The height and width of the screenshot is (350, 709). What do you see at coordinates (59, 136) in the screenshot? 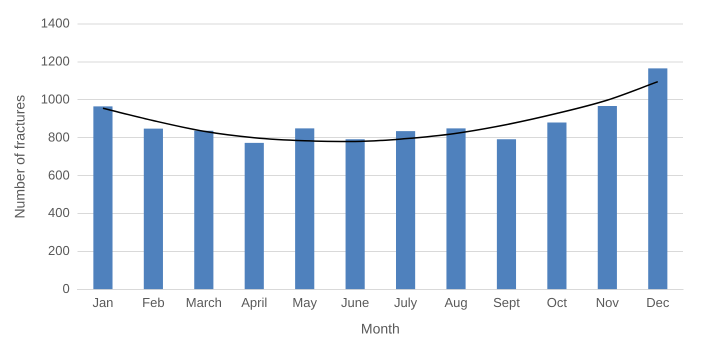
I see `y-tick-label: 800` at bounding box center [59, 136].